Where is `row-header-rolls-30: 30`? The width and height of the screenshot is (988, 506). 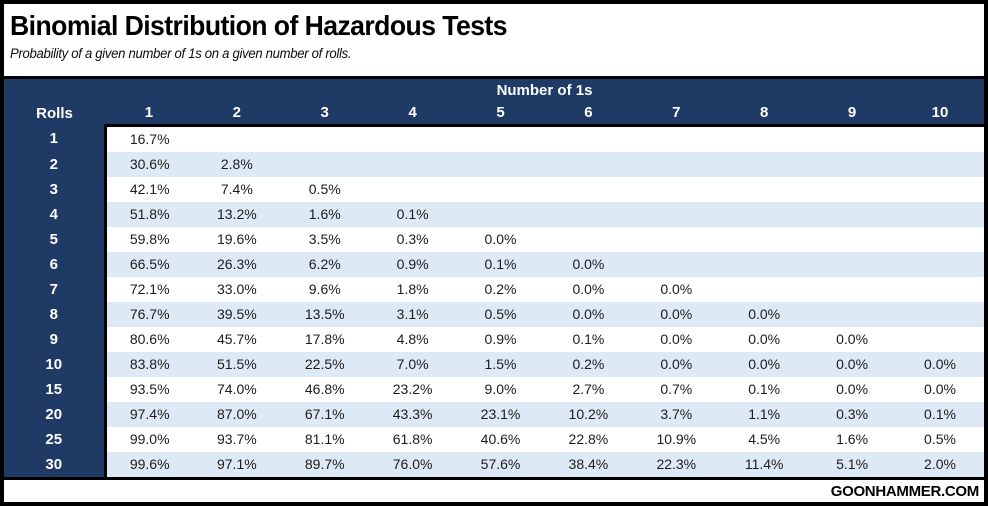
row-header-rolls-30: 30 is located at coordinates (54, 466).